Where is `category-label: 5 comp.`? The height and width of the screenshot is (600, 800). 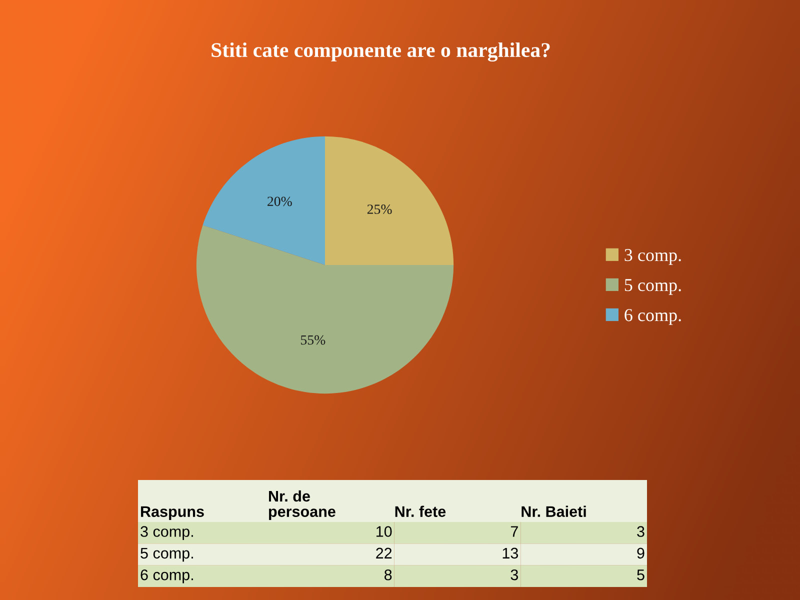
category-label: 5 comp. is located at coordinates (166, 555).